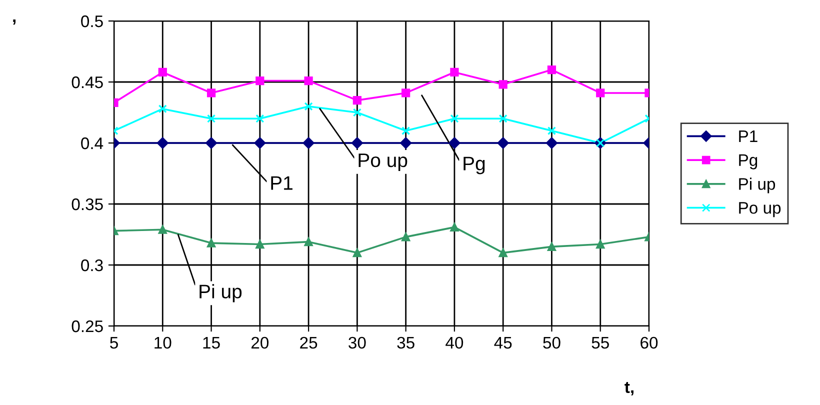  I want to click on x-tick-label: 15, so click(211, 343).